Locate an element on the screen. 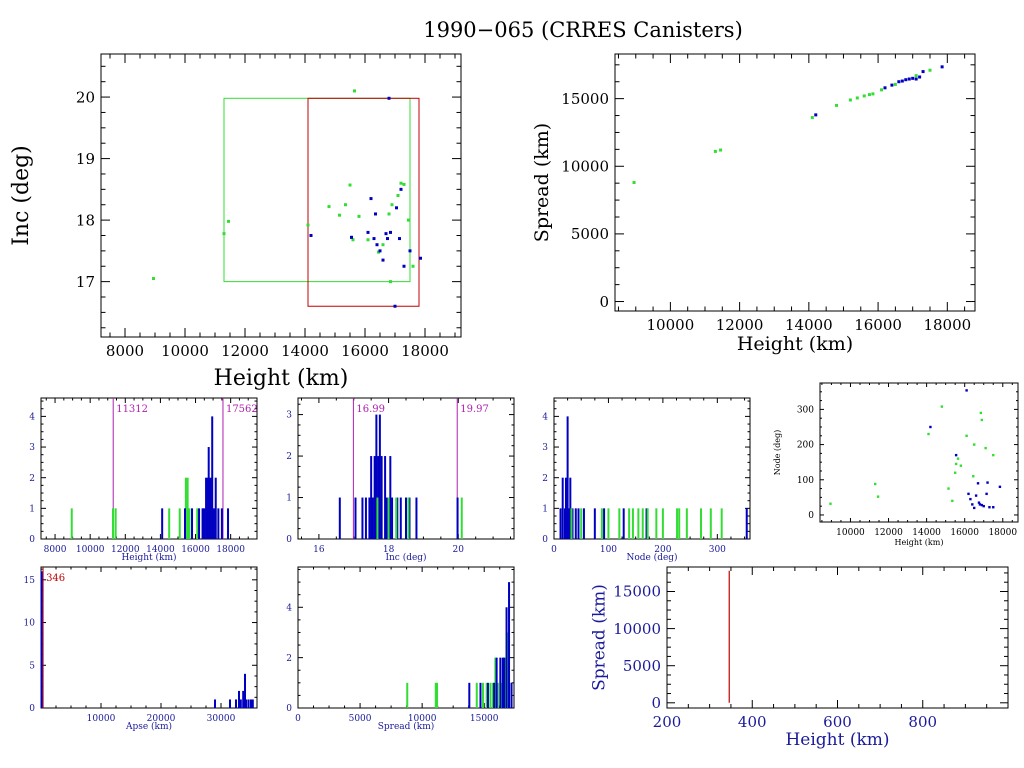 The image size is (1024, 768). y-axis-label: Node (deg) is located at coordinates (777, 452).